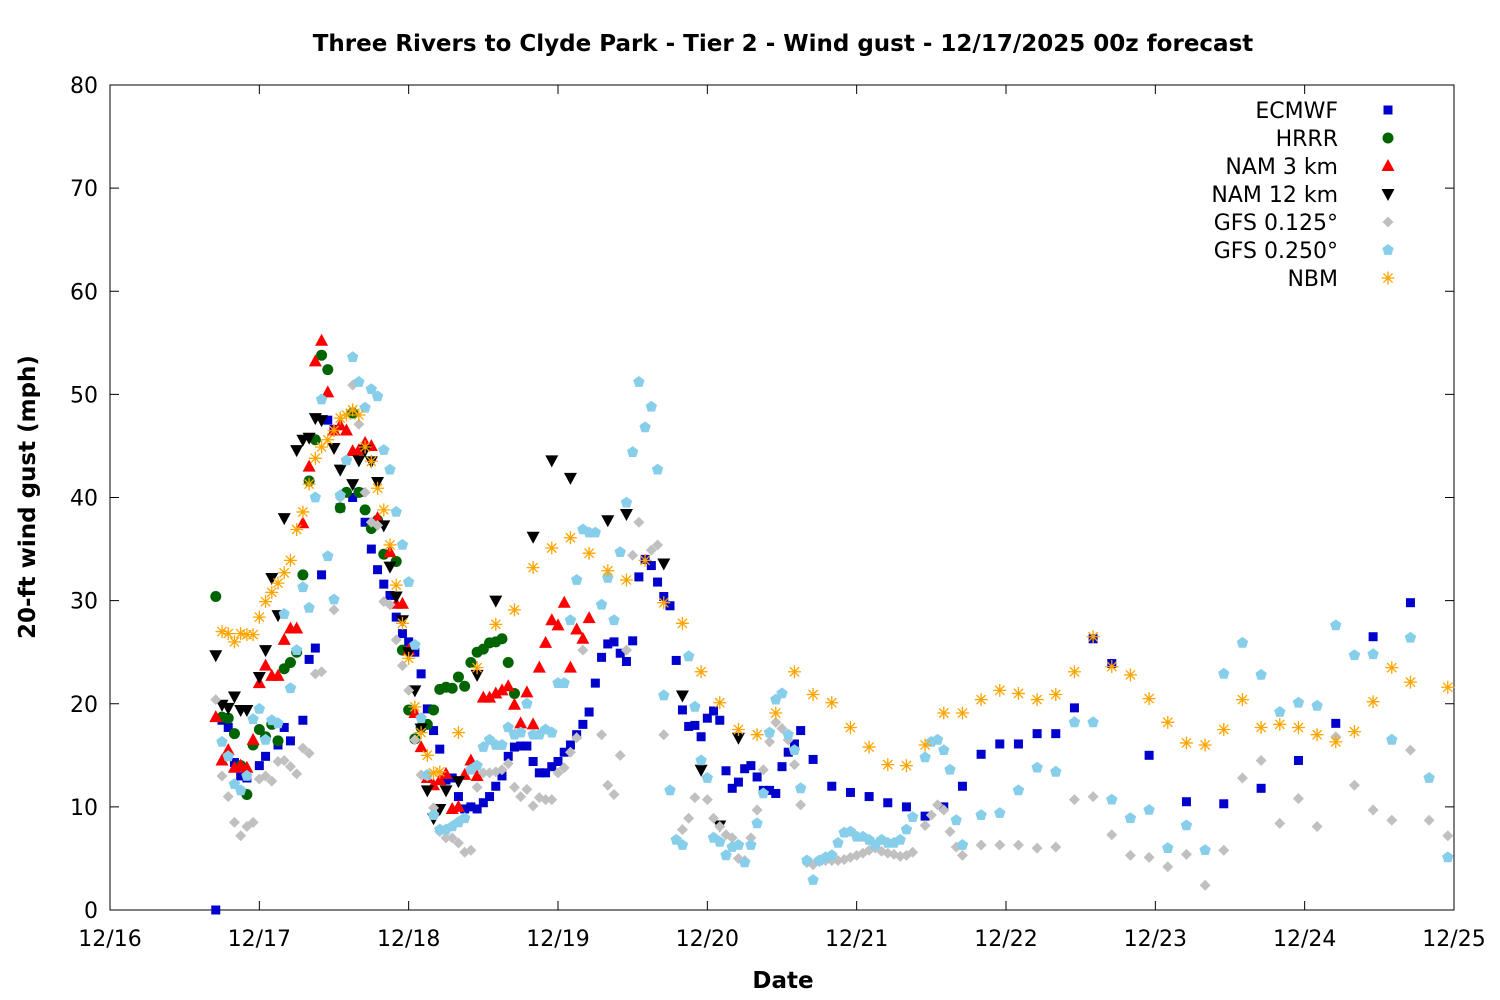  Describe the element at coordinates (91, 911) in the screenshot. I see `y-tick-label: 0` at that location.